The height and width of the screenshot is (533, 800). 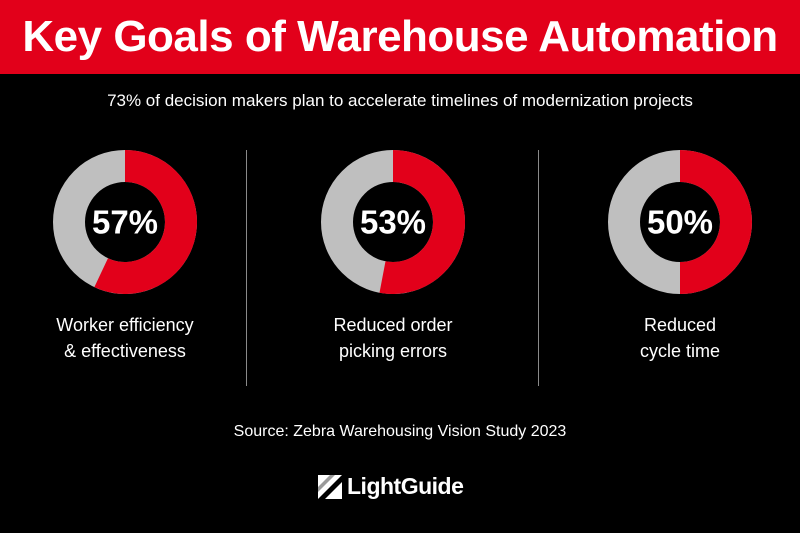 What do you see at coordinates (680, 325) in the screenshot?
I see `stat-caption-line: Reduced` at bounding box center [680, 325].